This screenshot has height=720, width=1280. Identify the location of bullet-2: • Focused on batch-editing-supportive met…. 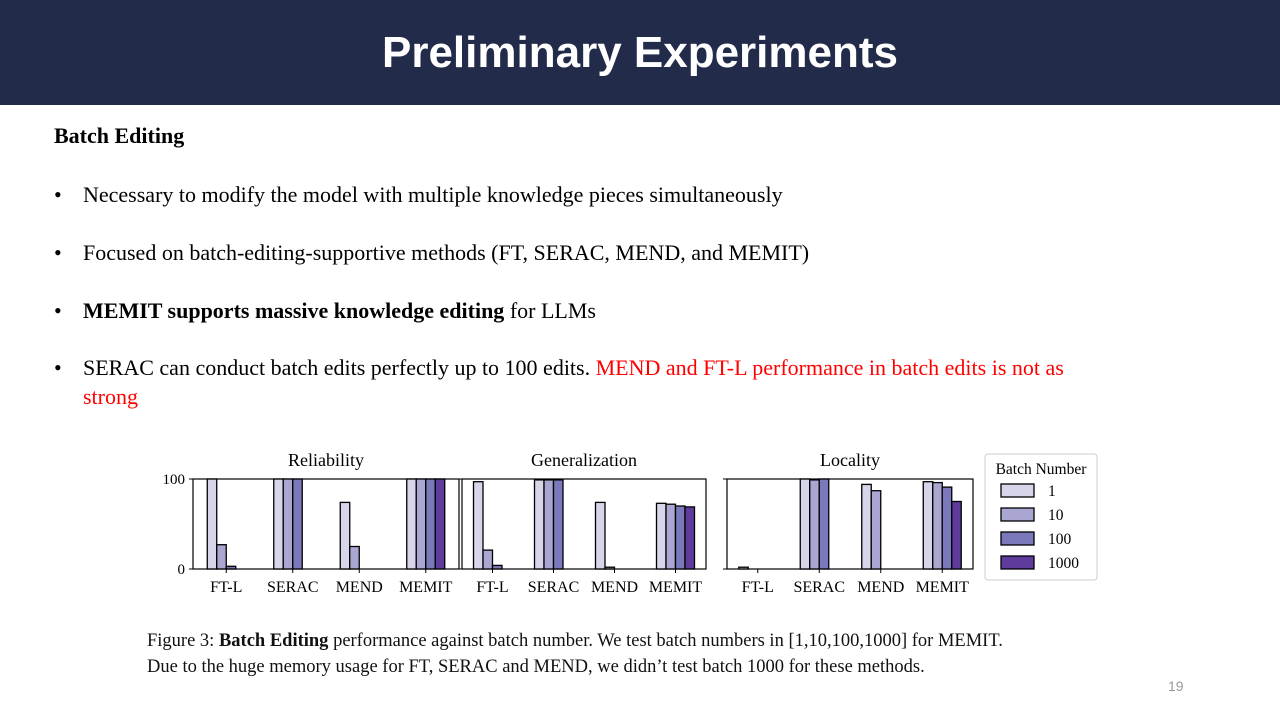
(432, 252).